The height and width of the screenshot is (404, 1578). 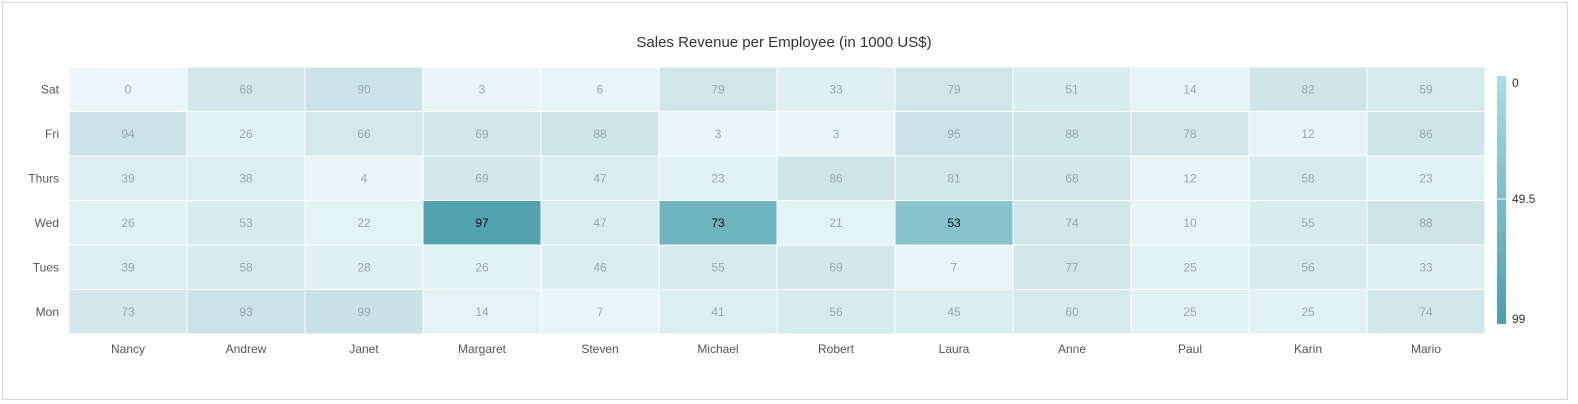 I want to click on x-tick-label: Margaret, so click(x=482, y=349).